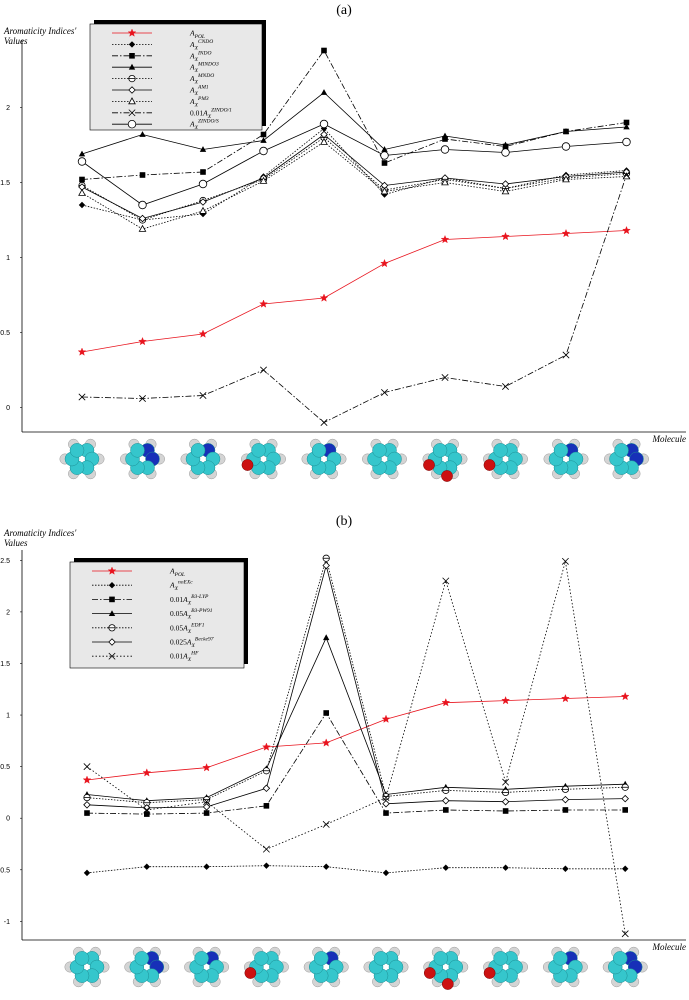 The image size is (689, 1000). What do you see at coordinates (147, 803) in the screenshot?
I see `data-point-s4-p1` at bounding box center [147, 803].